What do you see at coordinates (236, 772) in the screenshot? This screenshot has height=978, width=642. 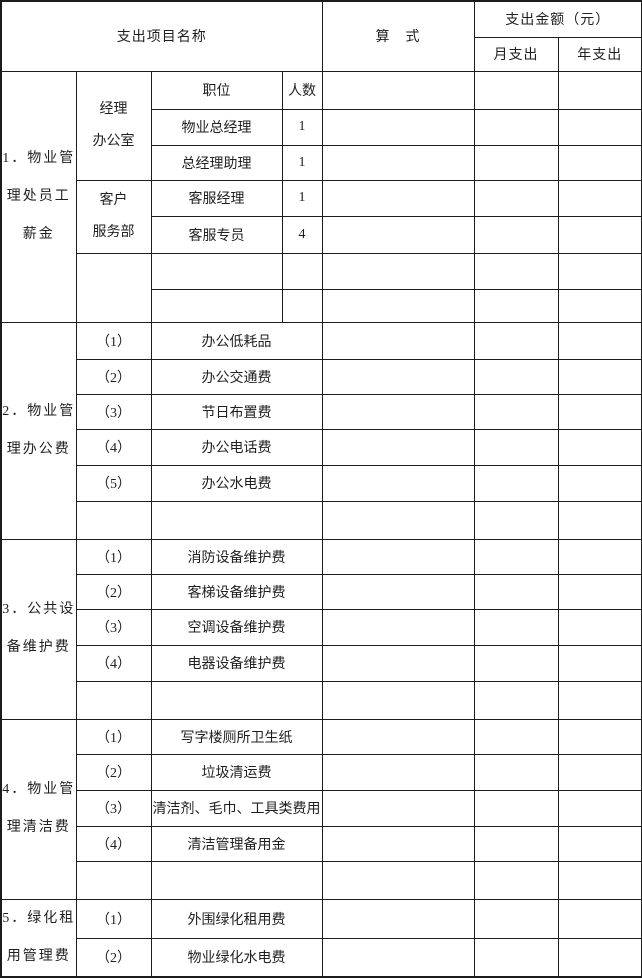 I see `item-name: 垃圾清运费` at bounding box center [236, 772].